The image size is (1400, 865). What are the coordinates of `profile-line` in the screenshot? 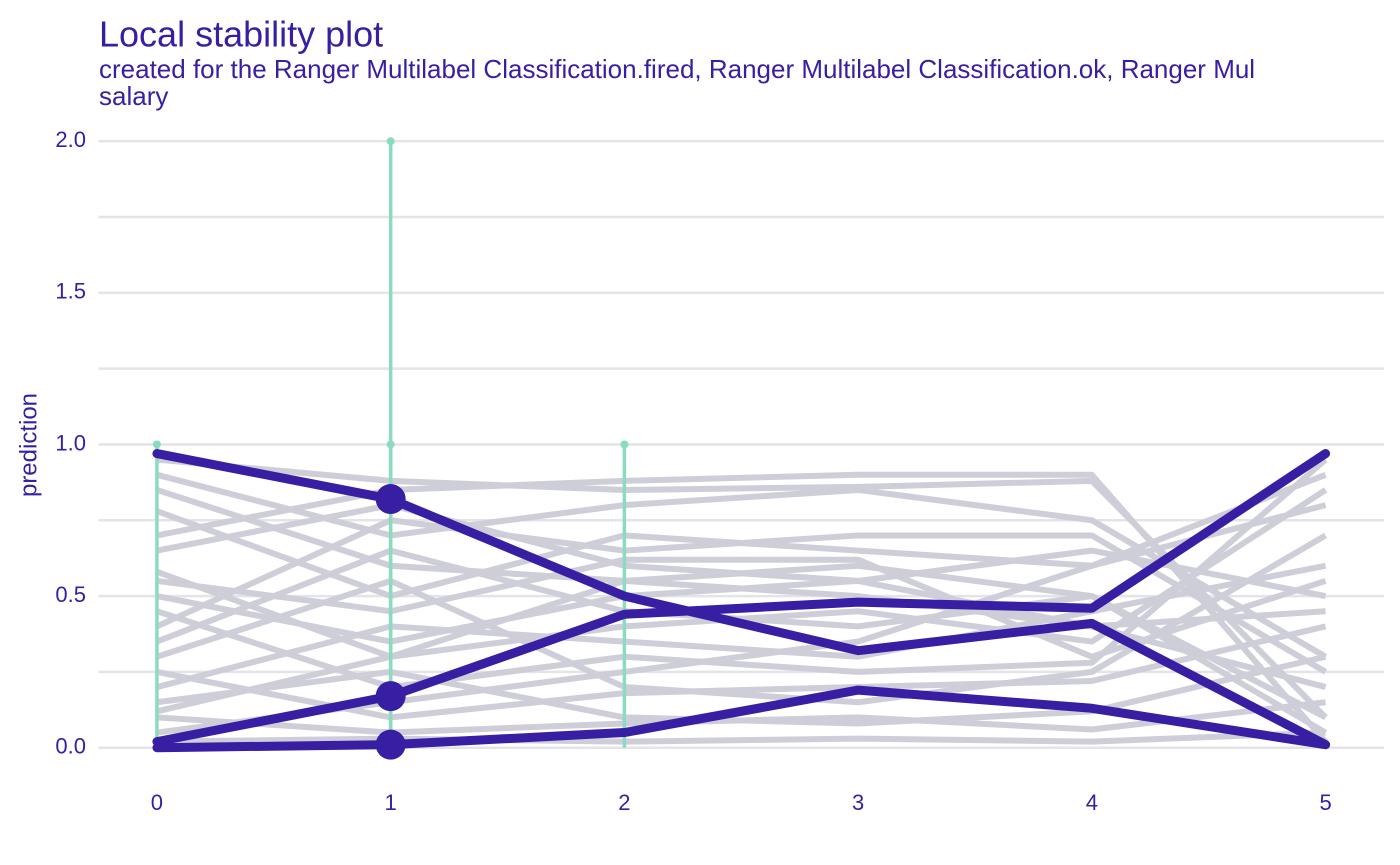 It's located at (741, 719).